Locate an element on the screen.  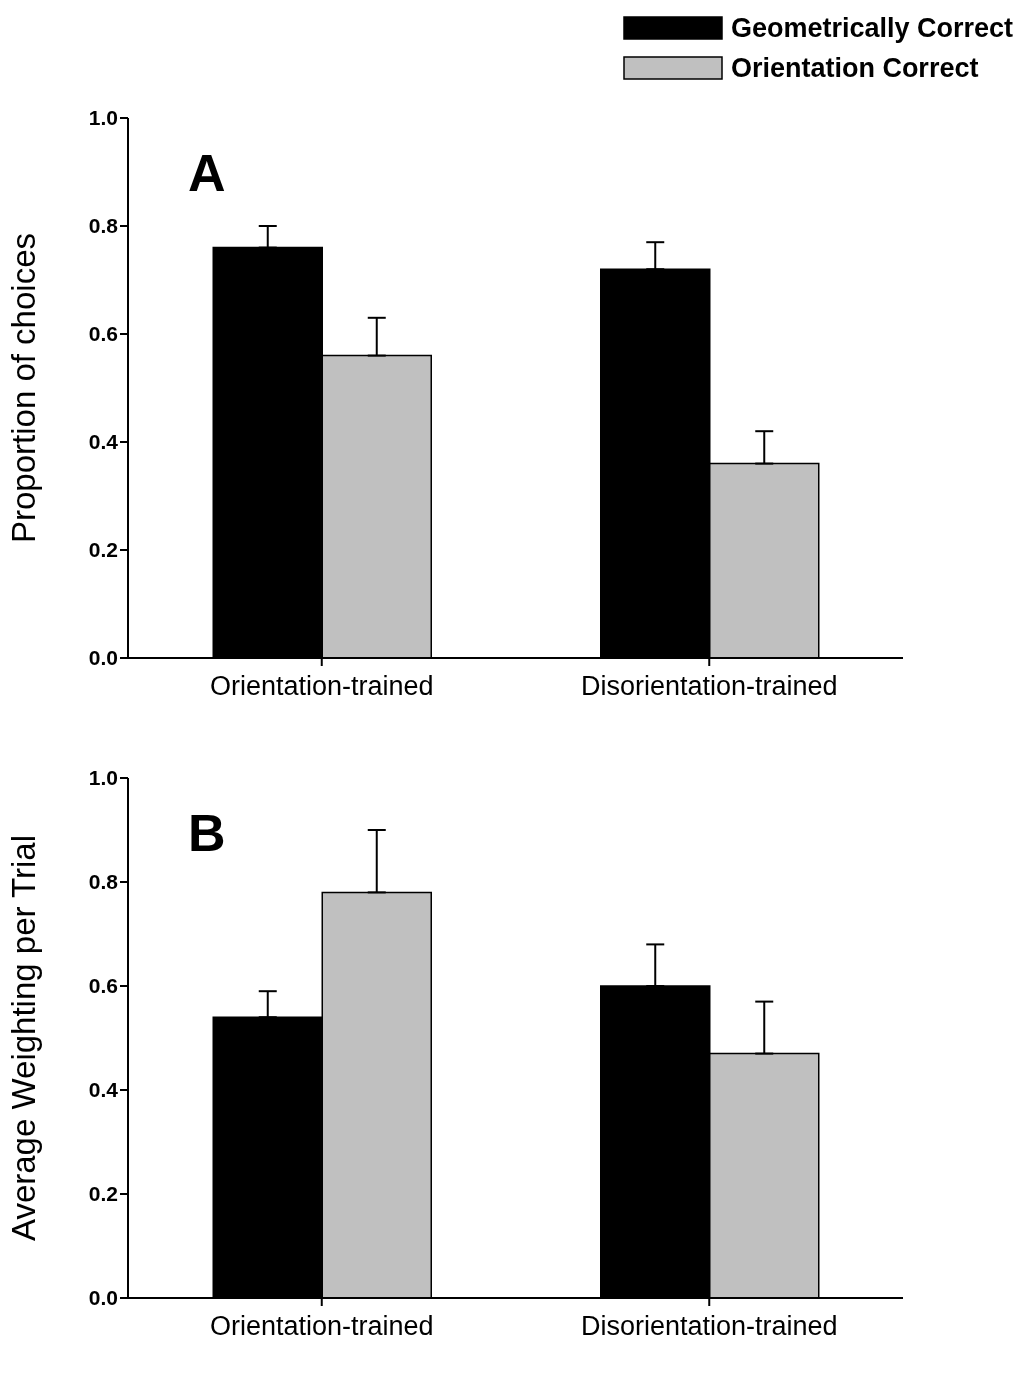
legend-label: Geometrically Correct is located at coordinates (871, 28).